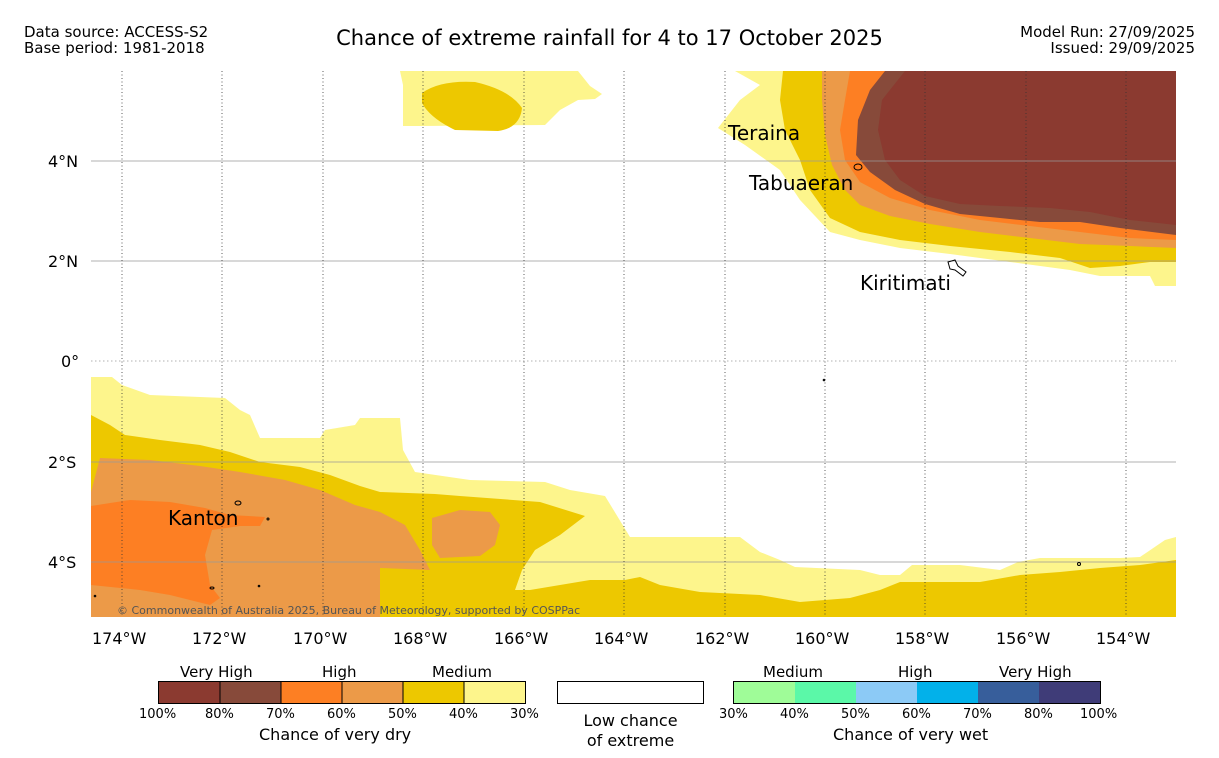 This screenshot has width=1219, height=758. Describe the element at coordinates (922, 638) in the screenshot. I see `lon-tick: 158°W` at that location.